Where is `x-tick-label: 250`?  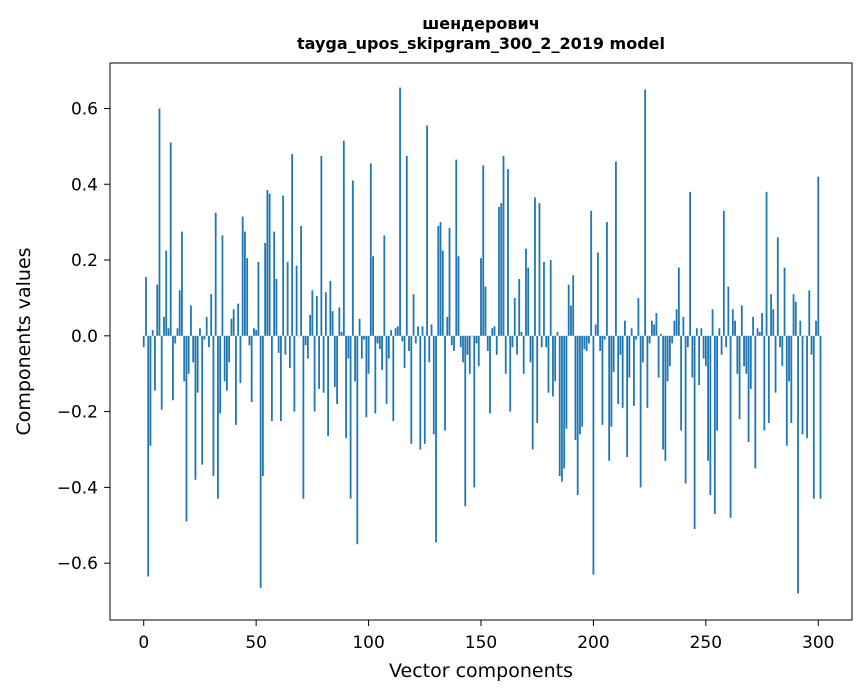
x-tick-label: 250 is located at coordinates (706, 643).